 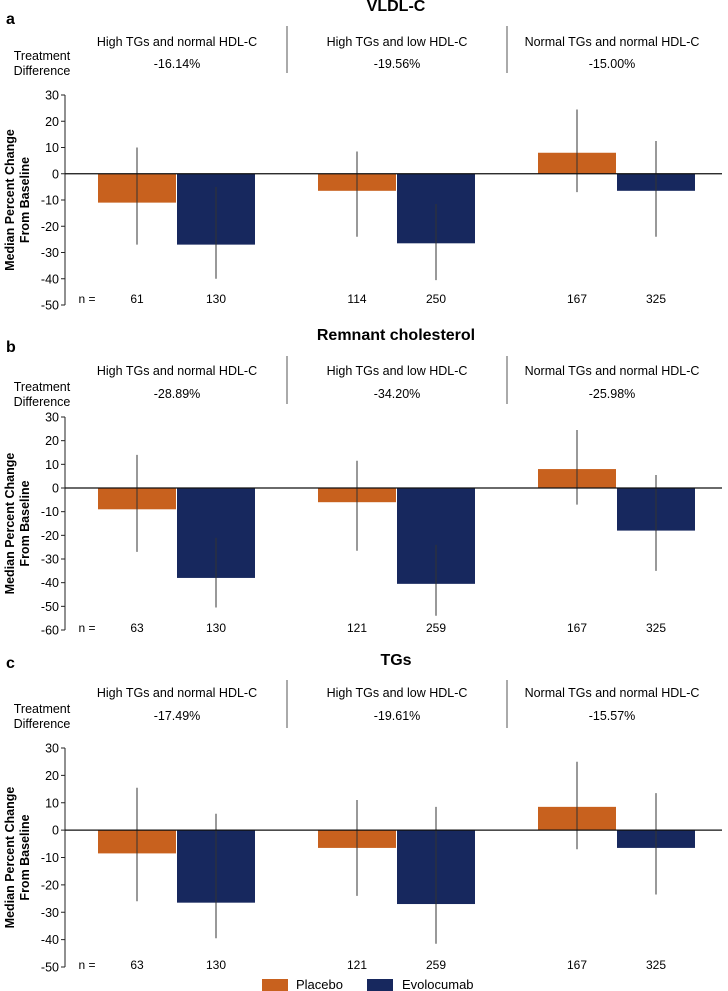 What do you see at coordinates (612, 716) in the screenshot?
I see `treatment-difference-value: -15.57%` at bounding box center [612, 716].